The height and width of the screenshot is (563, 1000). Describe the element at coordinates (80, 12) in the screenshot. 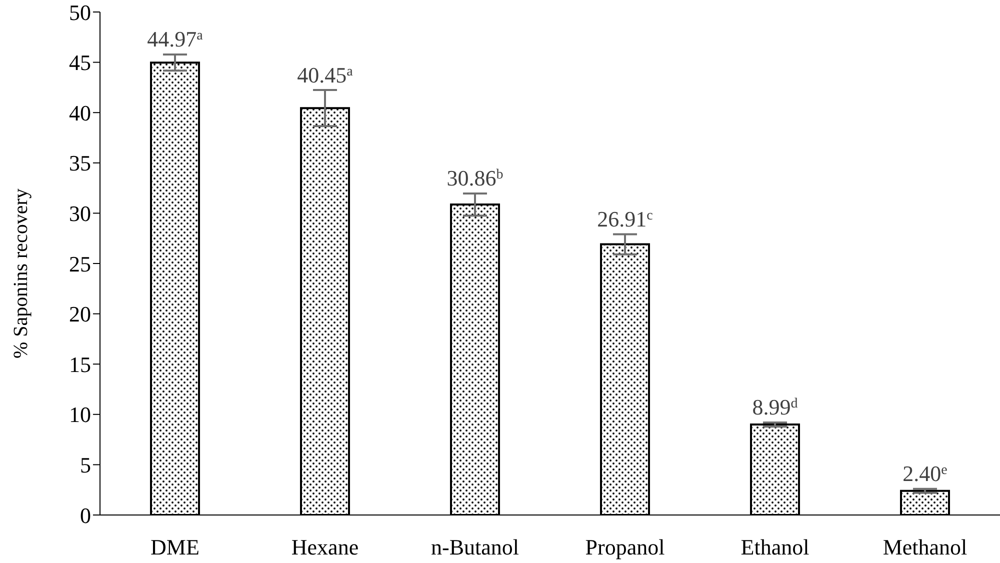

I see `y-tick-label: 50` at that location.